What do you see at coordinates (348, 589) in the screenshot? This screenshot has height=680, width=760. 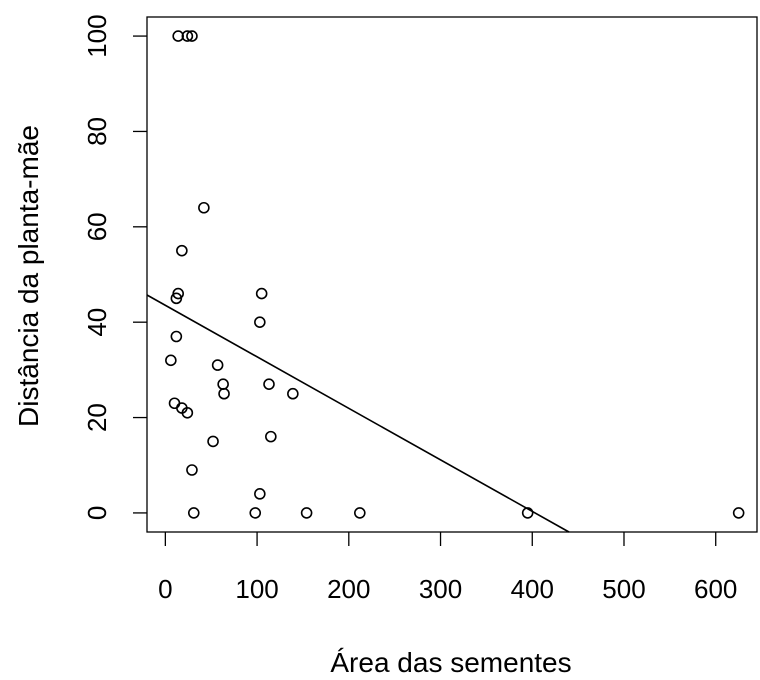 I see `x-tick-label: 200` at bounding box center [348, 589].